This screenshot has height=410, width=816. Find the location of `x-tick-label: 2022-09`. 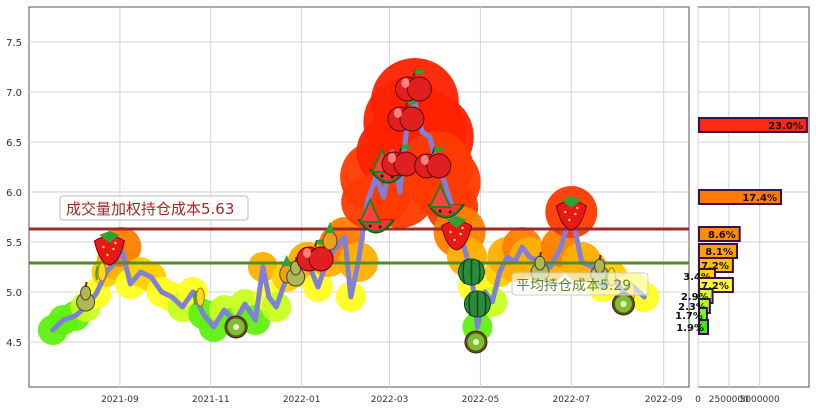

x-tick-label: 2022-09 is located at coordinates (664, 400).